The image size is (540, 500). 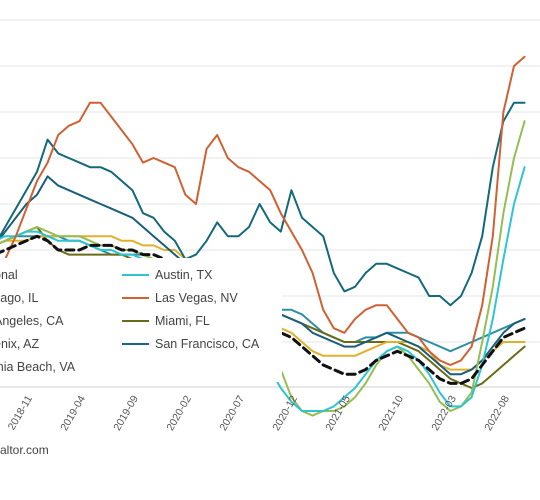 I want to click on legend-label: inia Beach, VA, so click(x=38, y=367).